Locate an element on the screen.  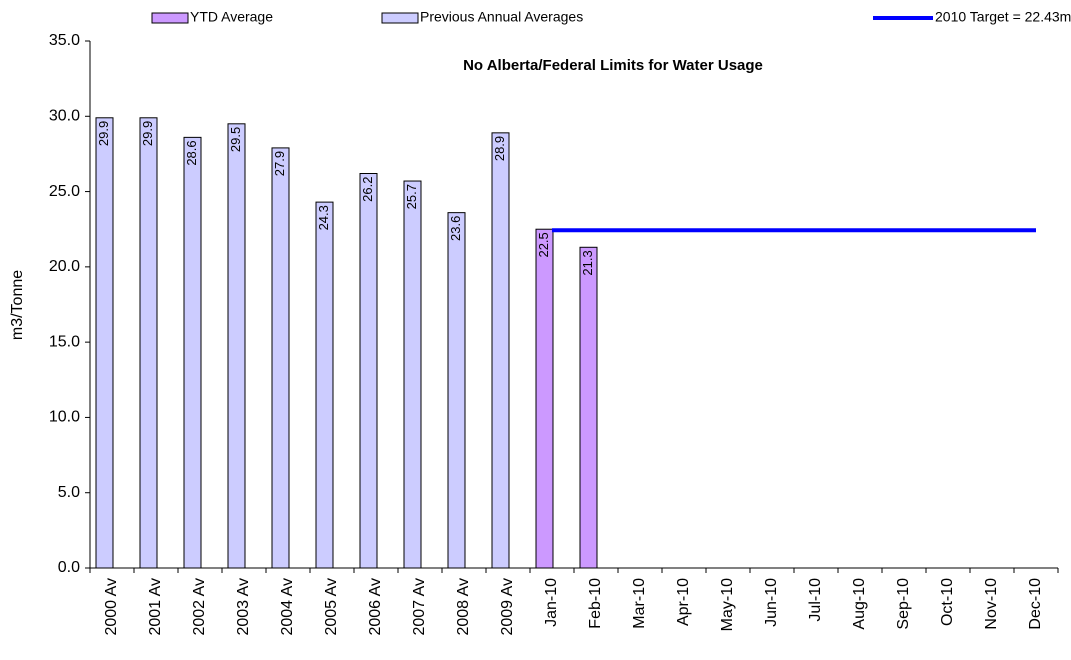
legend-label: YTD Average is located at coordinates (231, 17).